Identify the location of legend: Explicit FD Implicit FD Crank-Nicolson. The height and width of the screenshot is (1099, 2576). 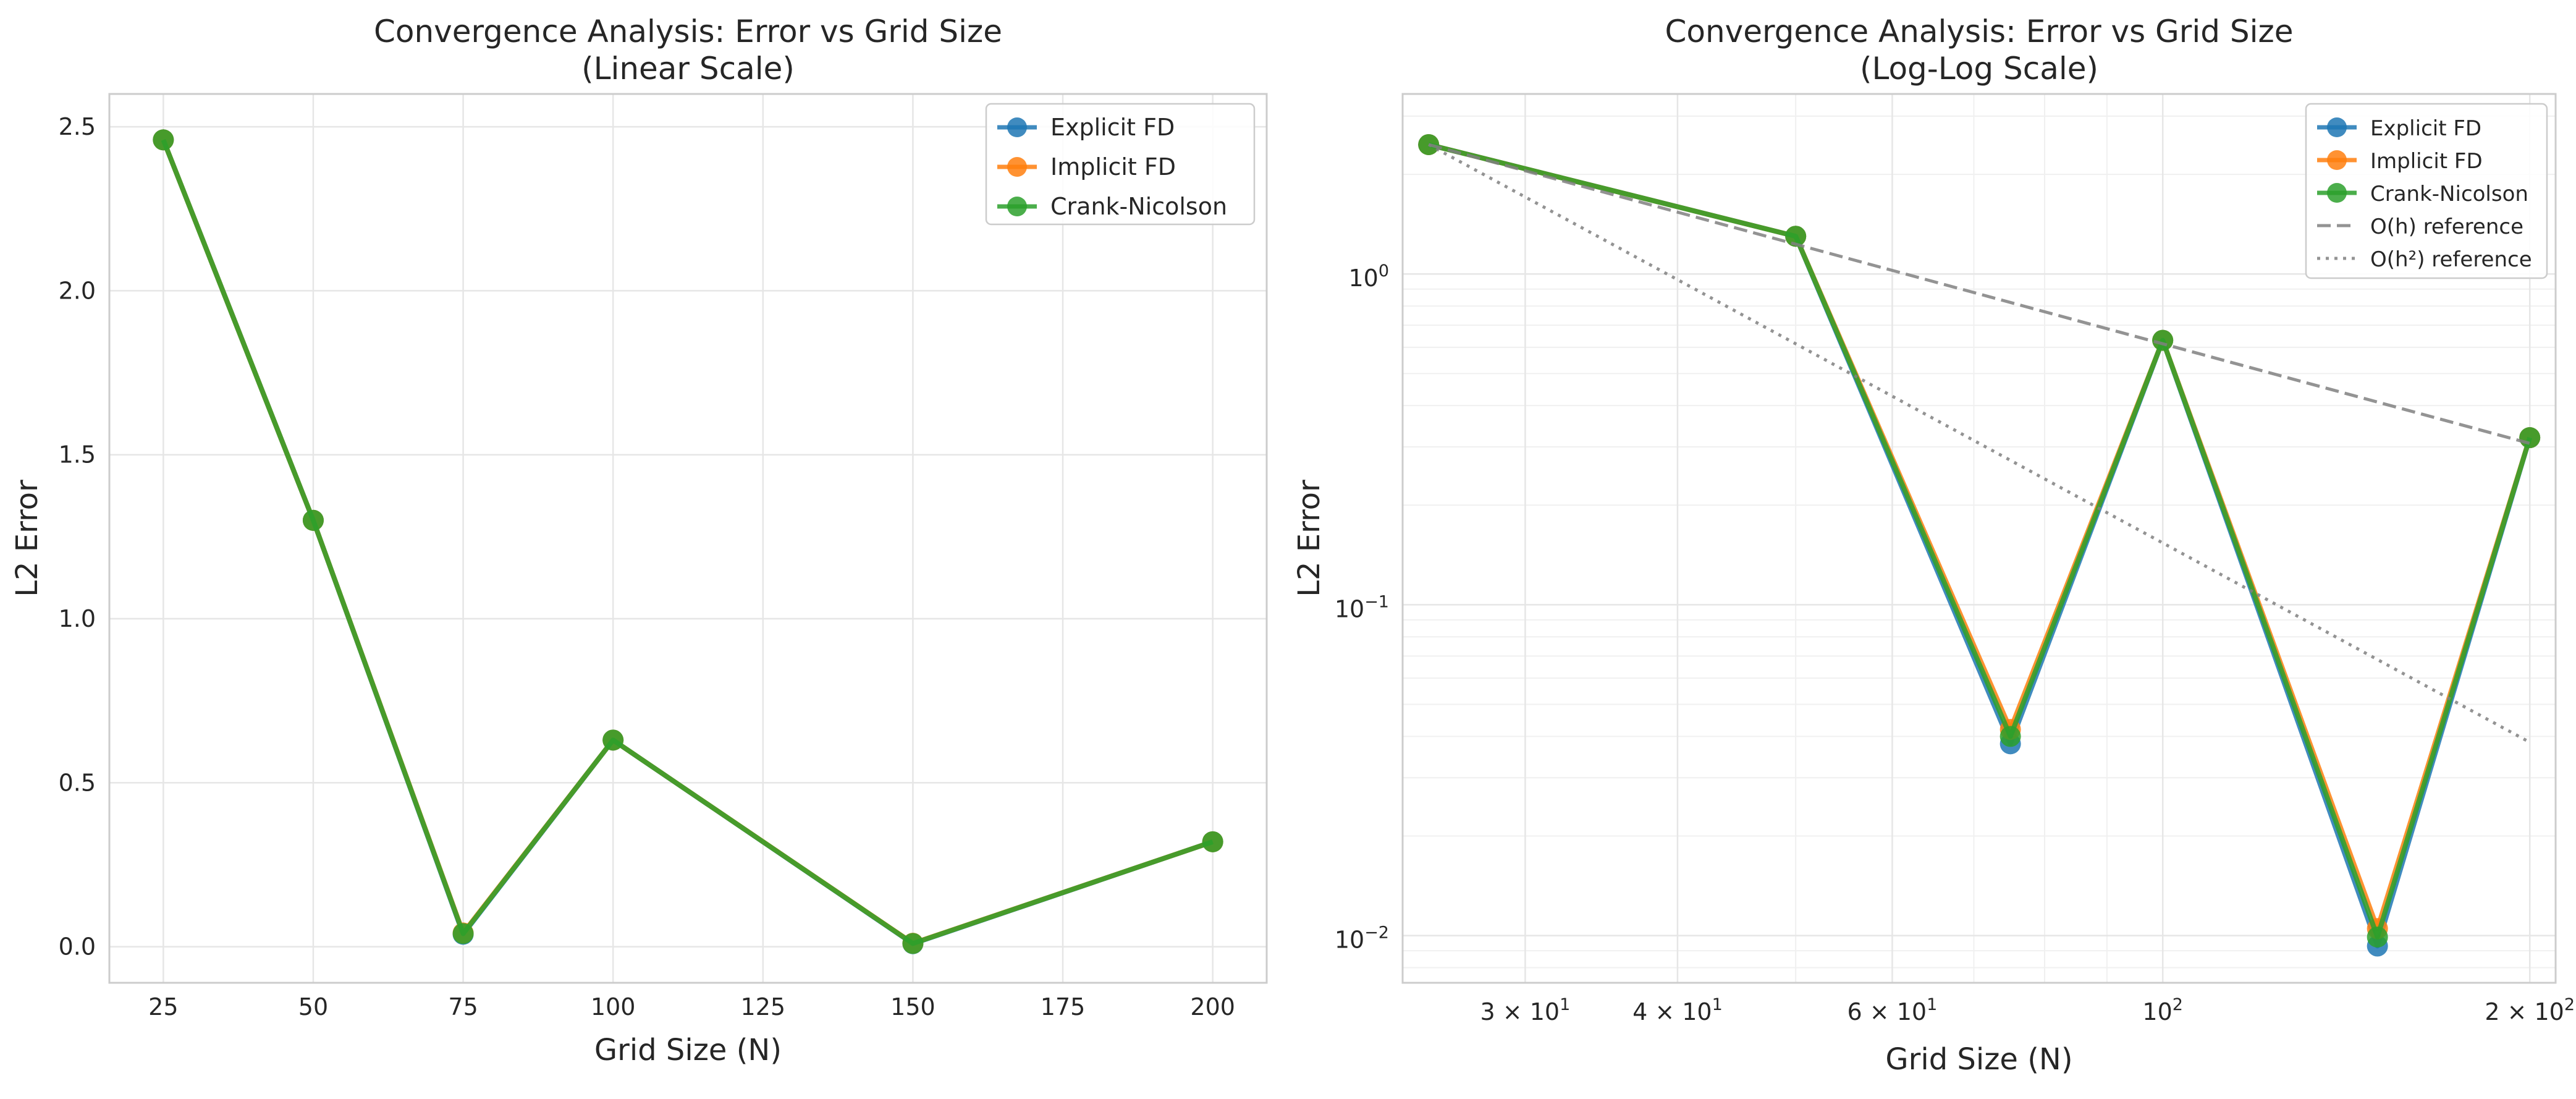
(1120, 164).